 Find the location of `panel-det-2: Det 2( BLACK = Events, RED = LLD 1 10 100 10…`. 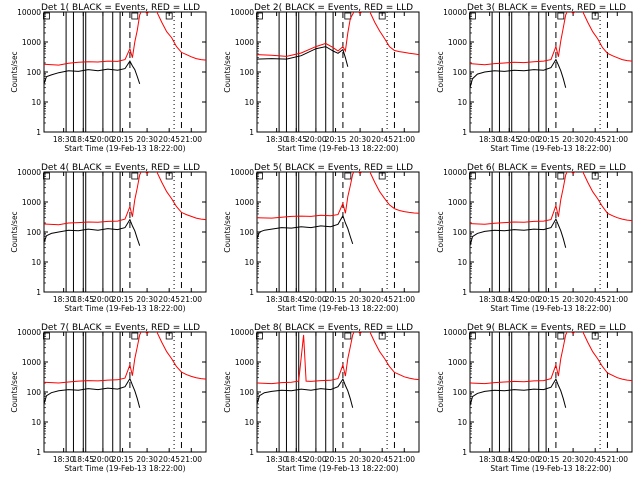

panel-det-2: Det 2( BLACK = Events, RED = LLD 1 10 100 10… is located at coordinates (321, 78).